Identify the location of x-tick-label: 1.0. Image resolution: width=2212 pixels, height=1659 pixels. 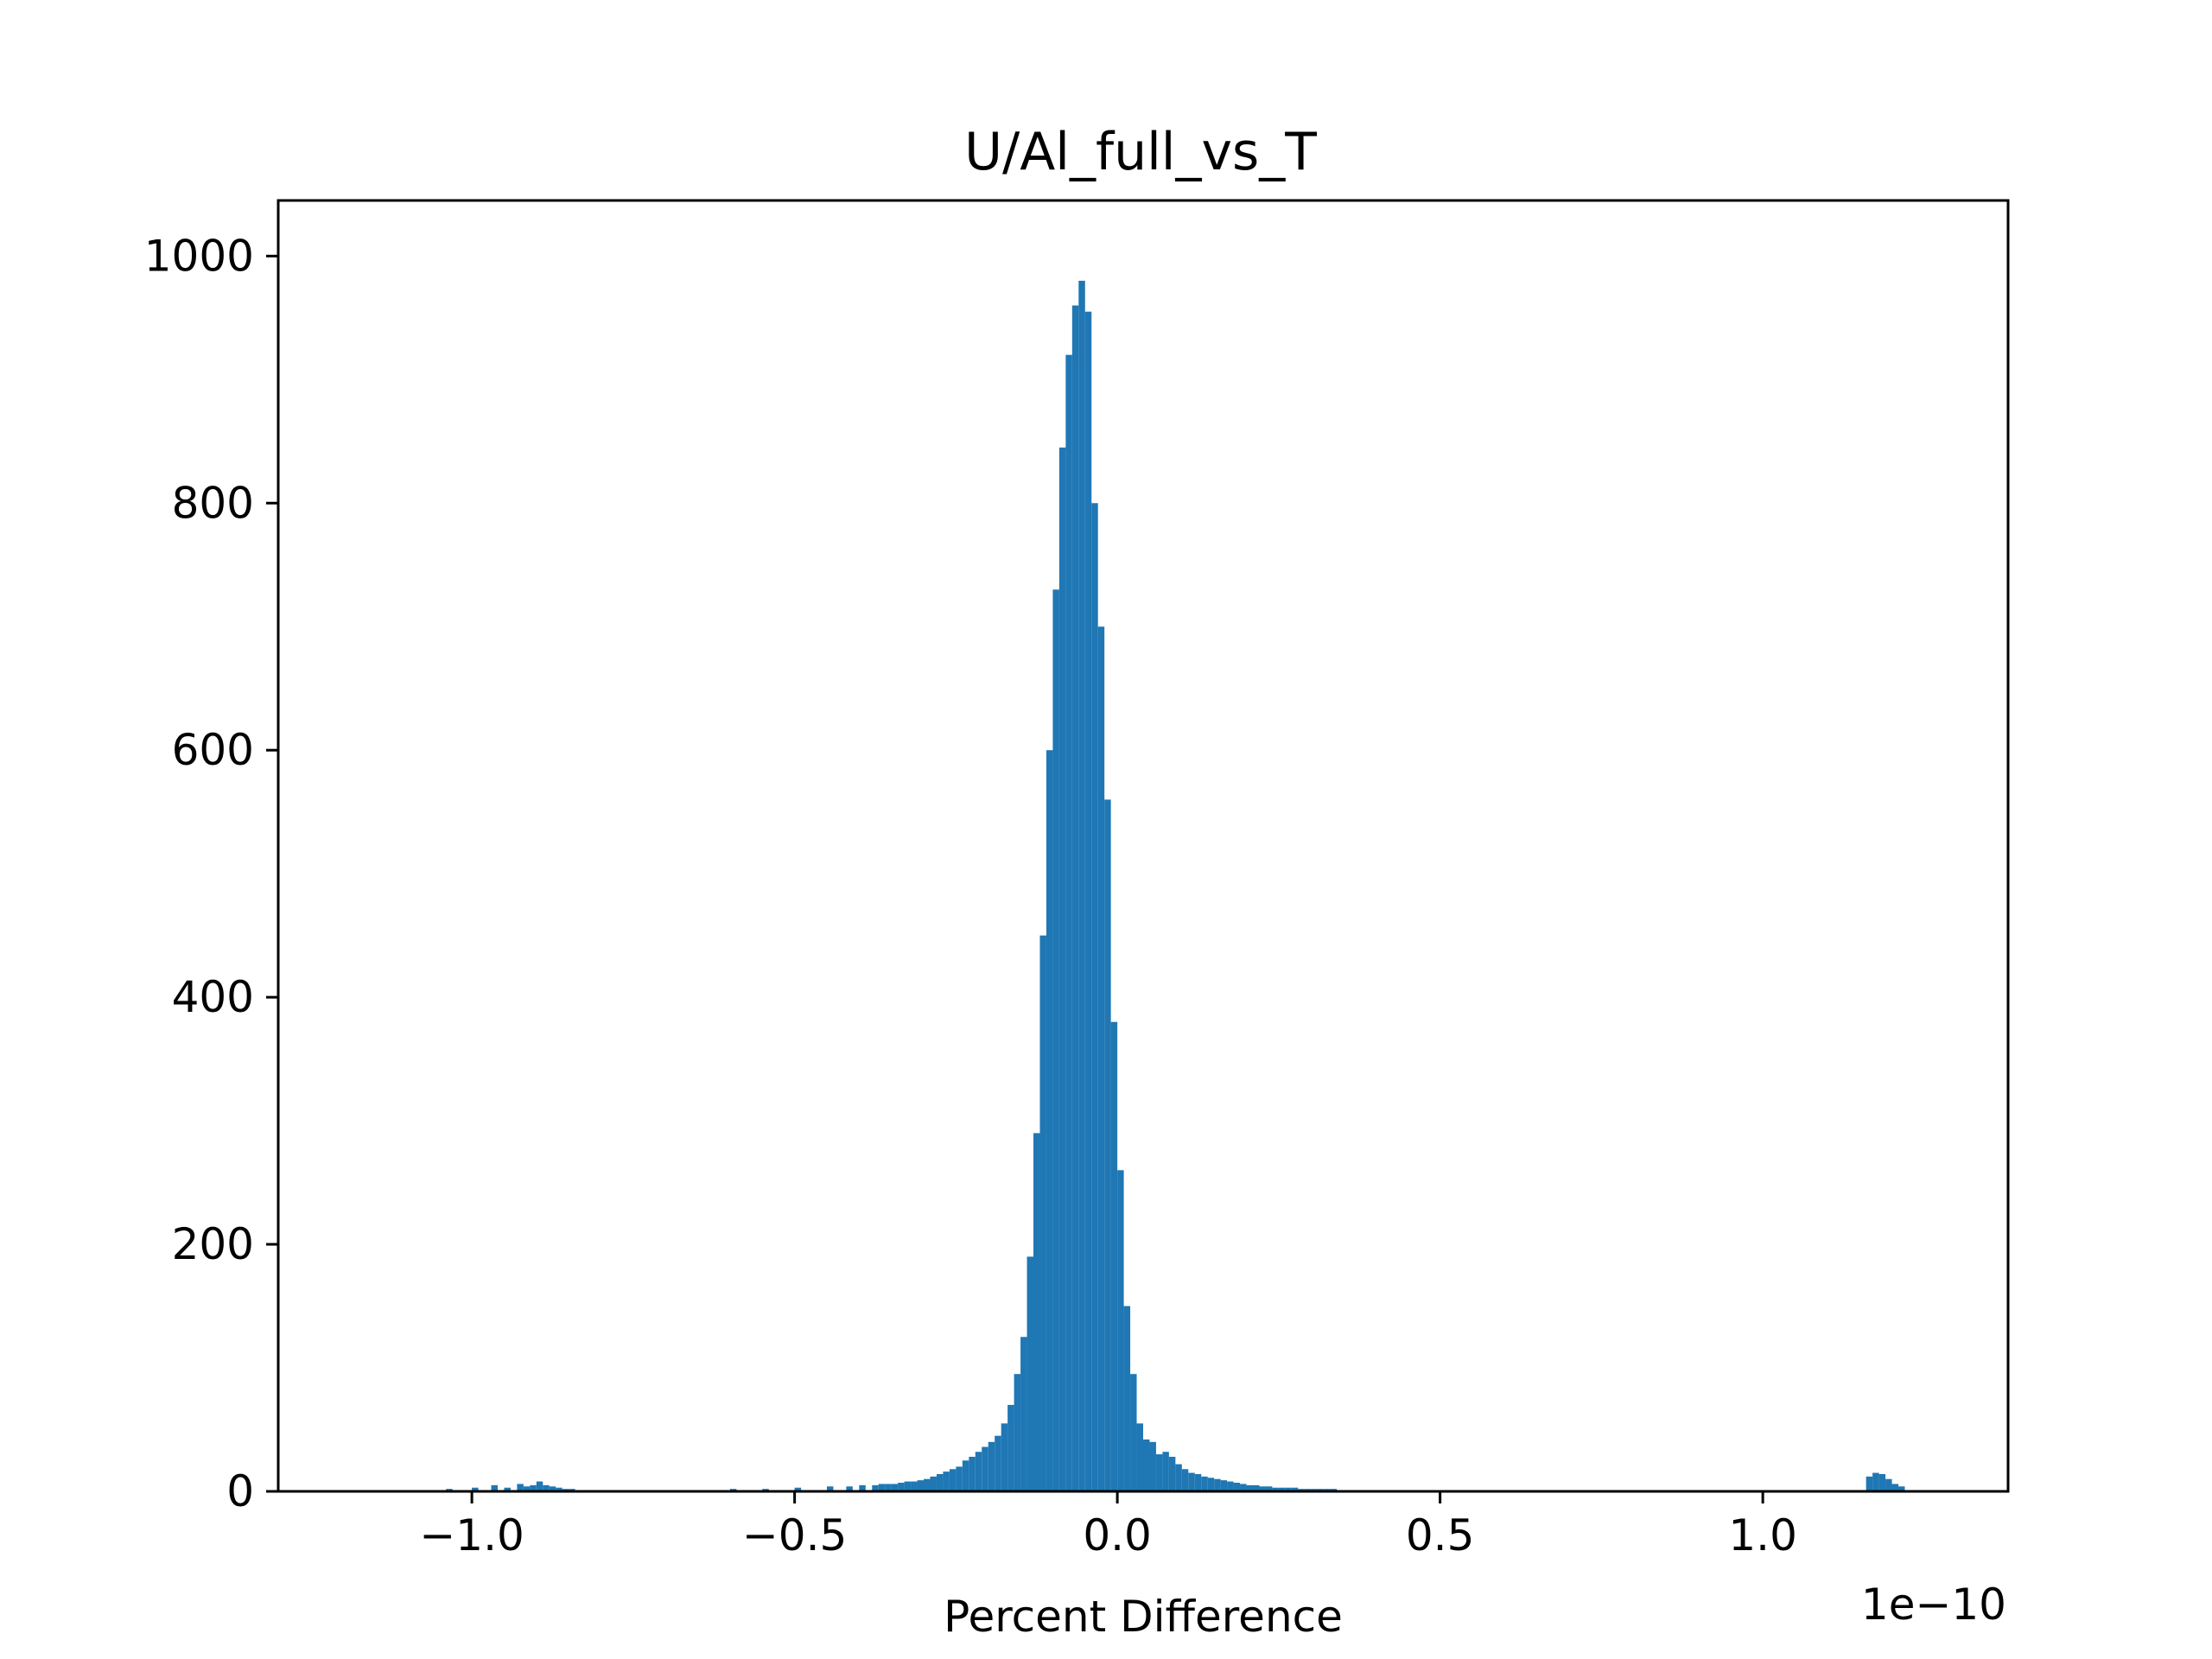
(1762, 1535).